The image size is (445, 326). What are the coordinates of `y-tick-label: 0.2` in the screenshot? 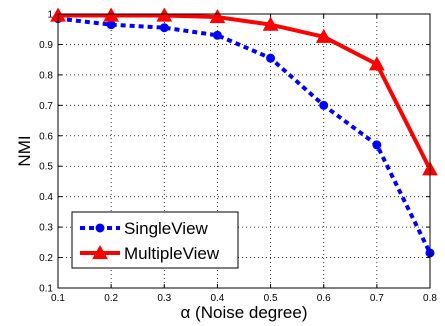 It's located at (46, 258).